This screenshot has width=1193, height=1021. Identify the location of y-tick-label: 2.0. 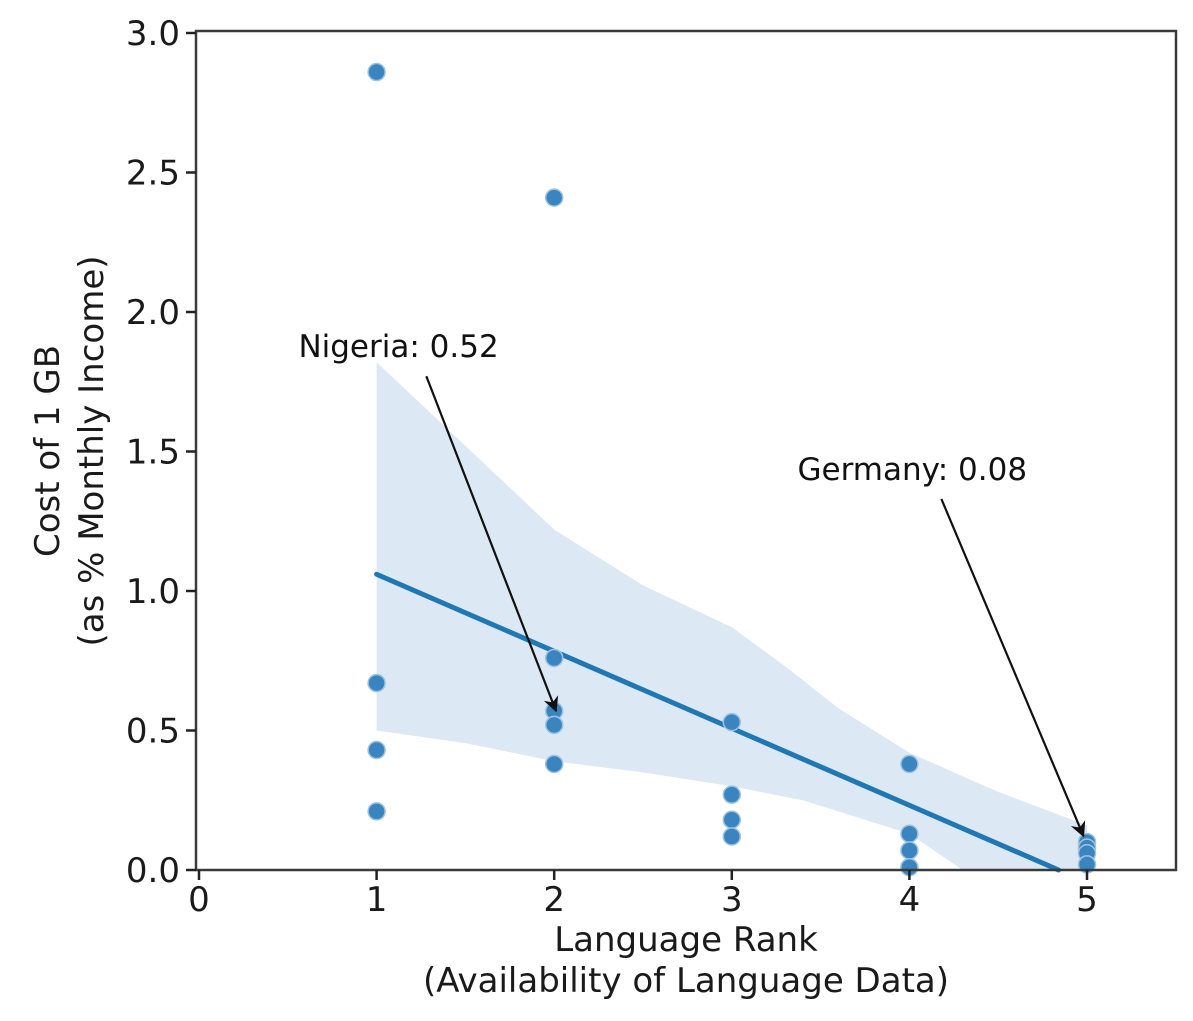
(153, 313).